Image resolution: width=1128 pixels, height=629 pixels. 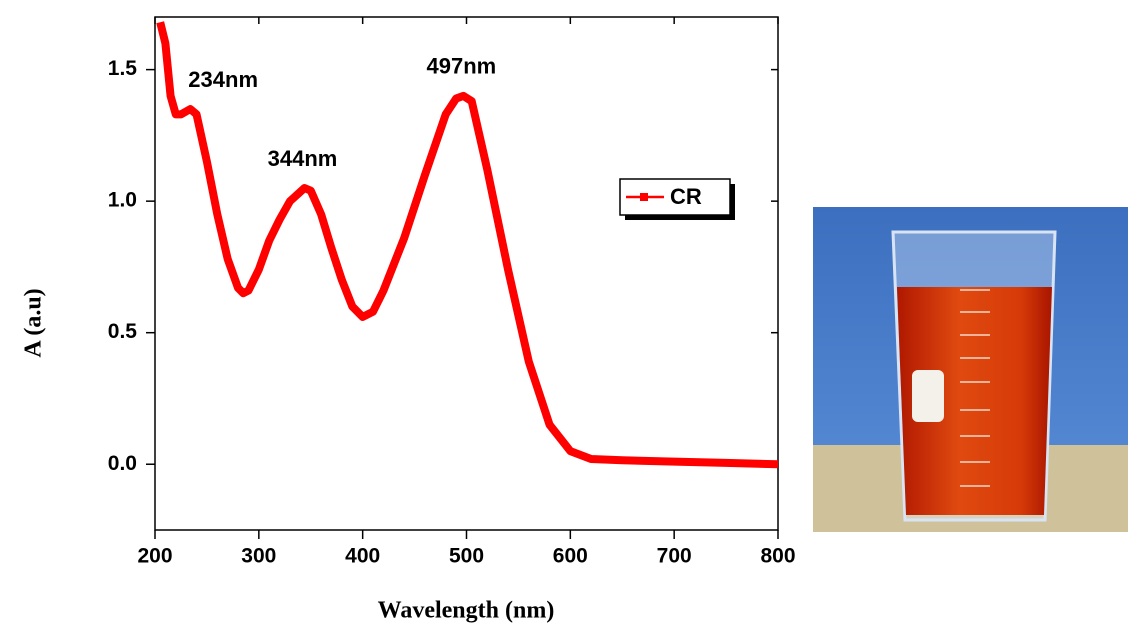 I want to click on y-axis-label: A (a.u), so click(x=34, y=322).